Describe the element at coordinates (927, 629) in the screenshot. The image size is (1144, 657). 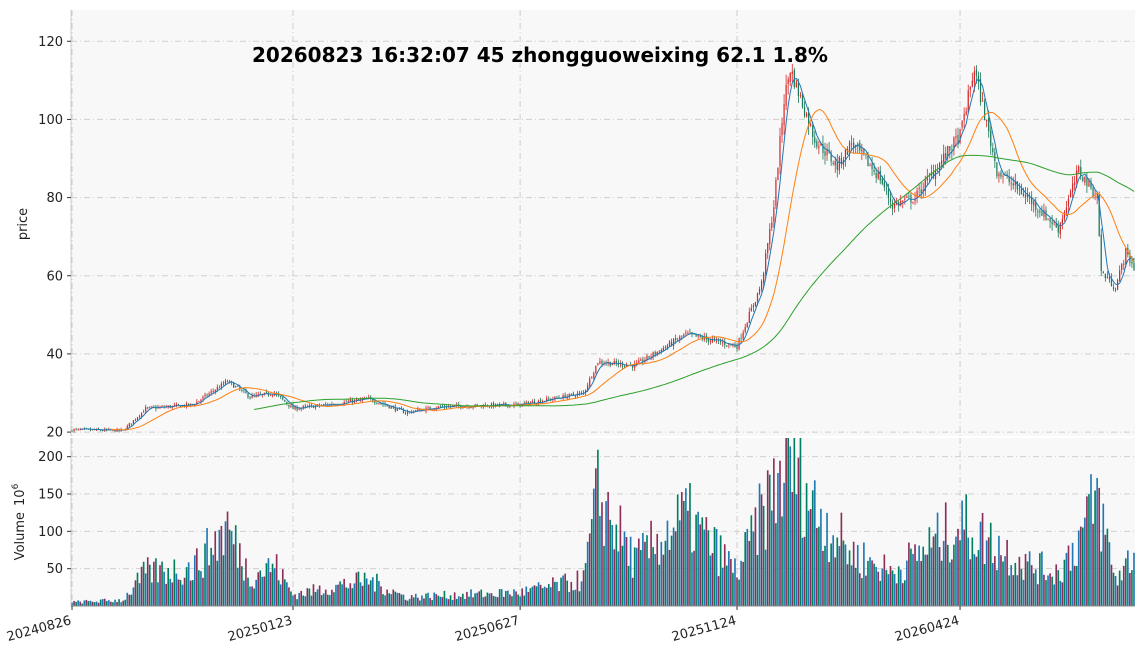
I see `x-tick-label-4: 20260424` at that location.